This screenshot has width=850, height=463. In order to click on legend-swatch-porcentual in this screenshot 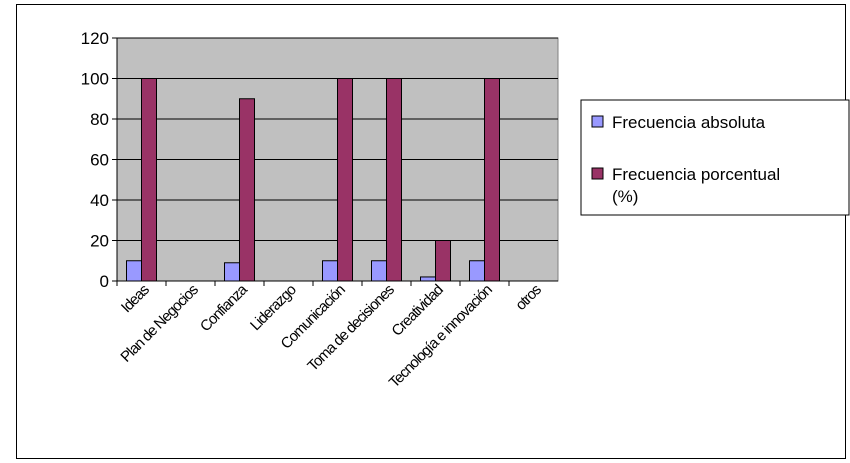, I will do `click(597, 173)`.